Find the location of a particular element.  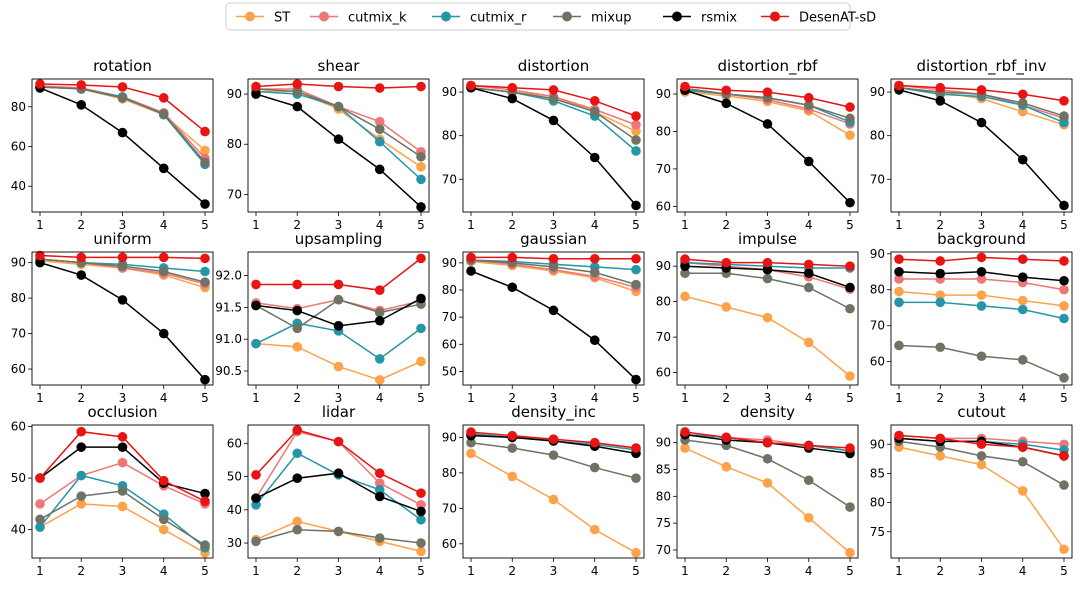

x-tick-label: 5 is located at coordinates (421, 398).